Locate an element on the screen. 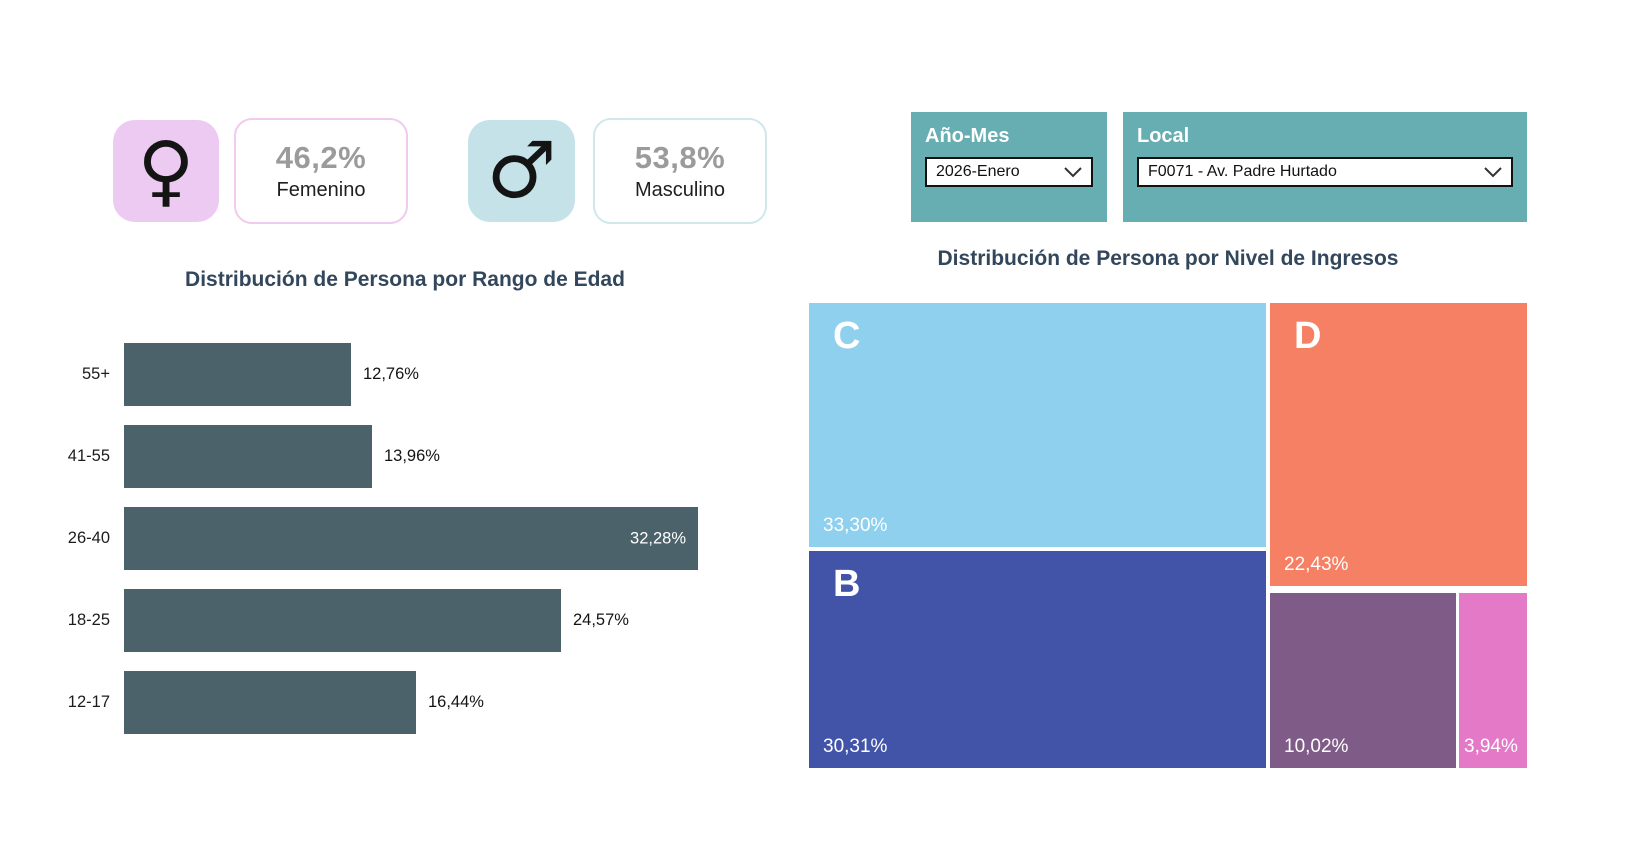  male-icon: ♂ is located at coordinates (521, 171).